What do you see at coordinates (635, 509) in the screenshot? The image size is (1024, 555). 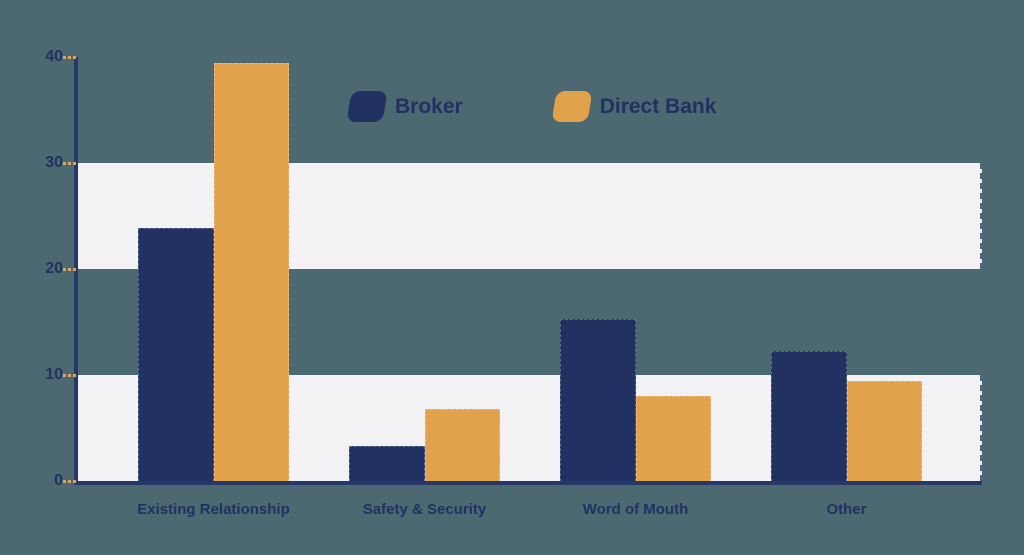 I see `x-axis-label-word-of-mouth: Word of Mouth` at bounding box center [635, 509].